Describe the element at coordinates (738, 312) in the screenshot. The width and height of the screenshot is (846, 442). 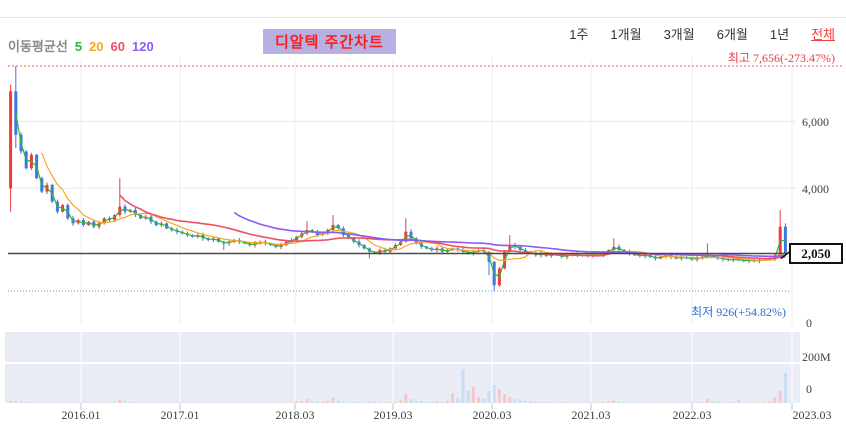
I see `low-price-label: 최저 926(+54.82%)` at that location.